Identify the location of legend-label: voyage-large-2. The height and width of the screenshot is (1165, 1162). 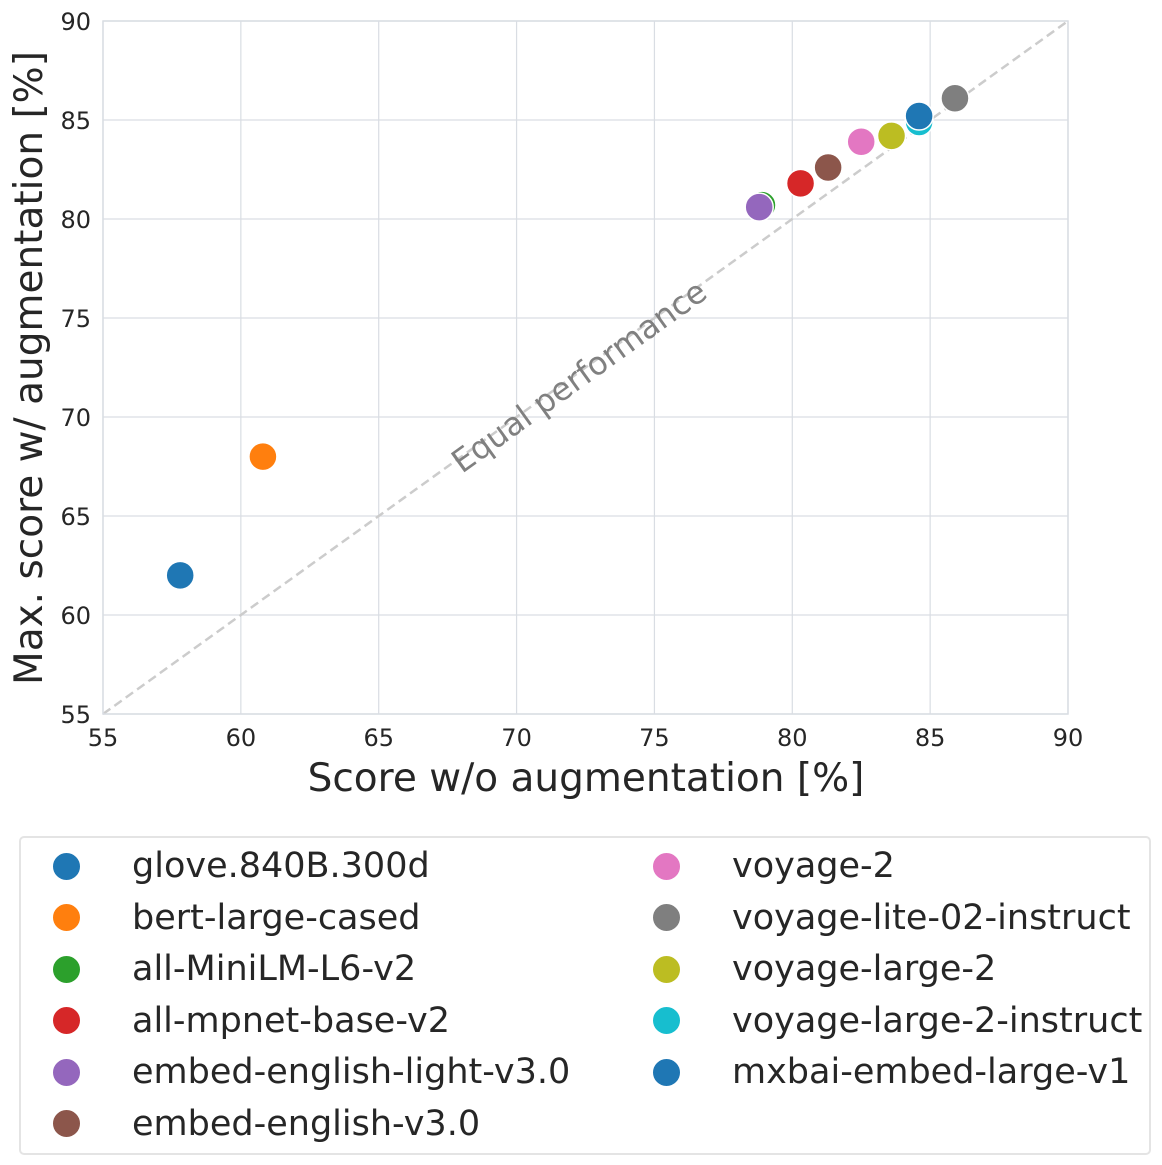
(864, 969).